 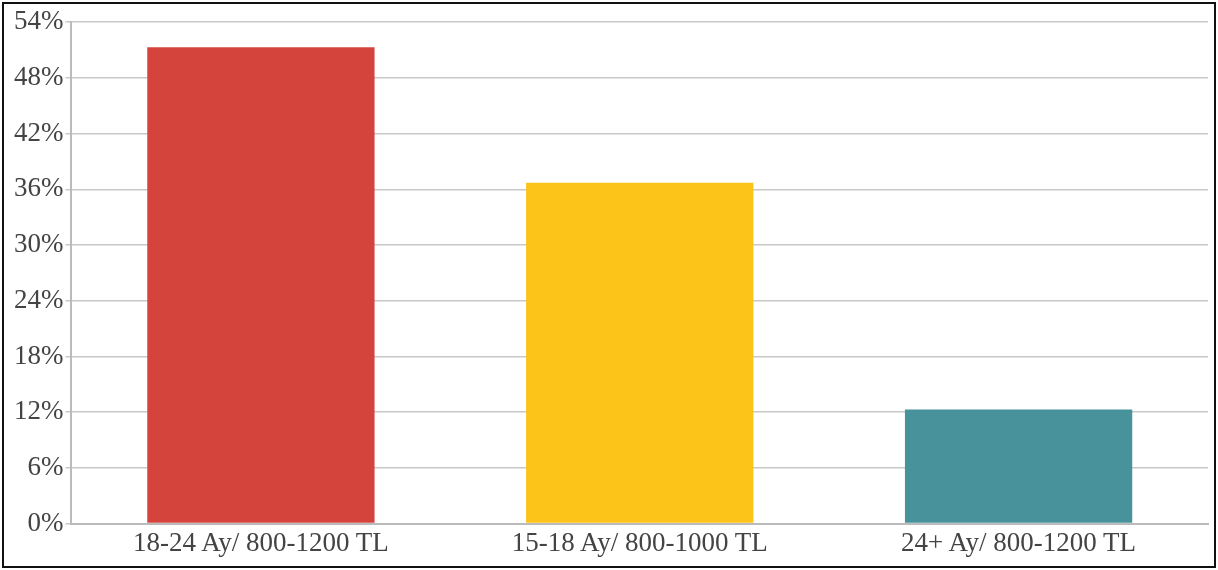 What do you see at coordinates (38, 354) in the screenshot?
I see `y-tick-label: 18%` at bounding box center [38, 354].